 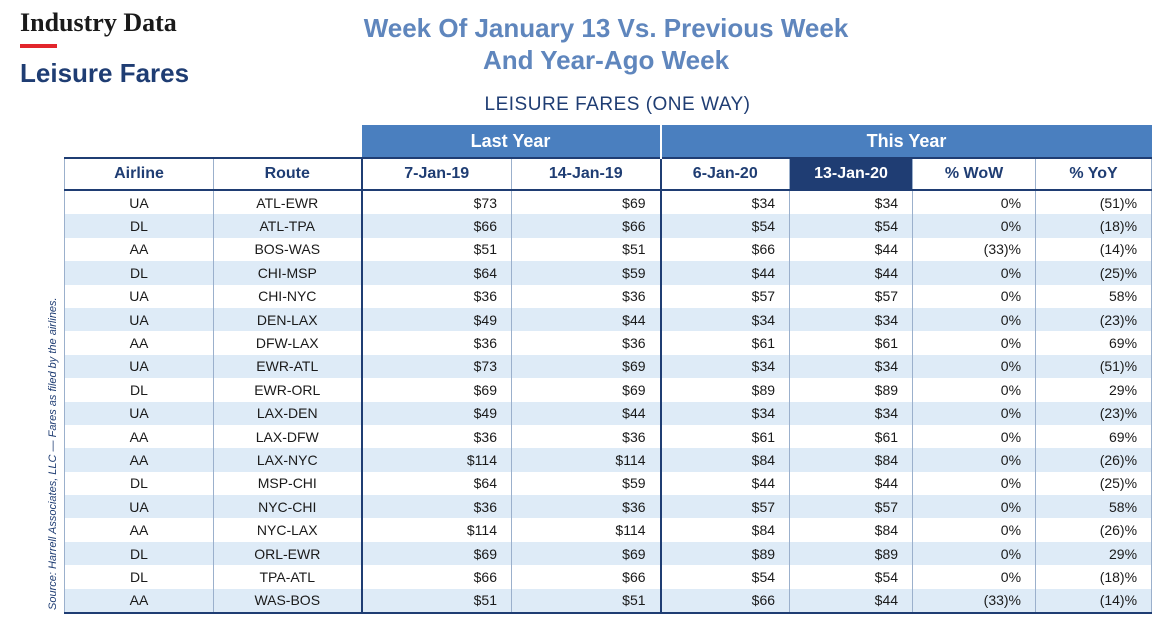 I want to click on group-header-this-year: This Year, so click(x=906, y=141).